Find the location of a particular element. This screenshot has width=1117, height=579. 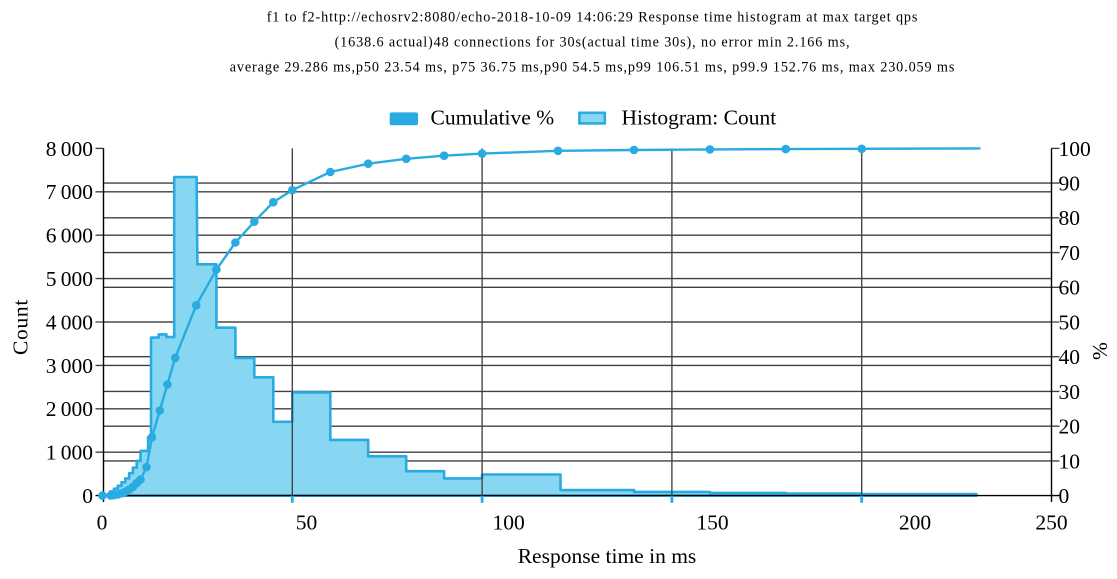

svg-text: 40 is located at coordinates (1070, 357).